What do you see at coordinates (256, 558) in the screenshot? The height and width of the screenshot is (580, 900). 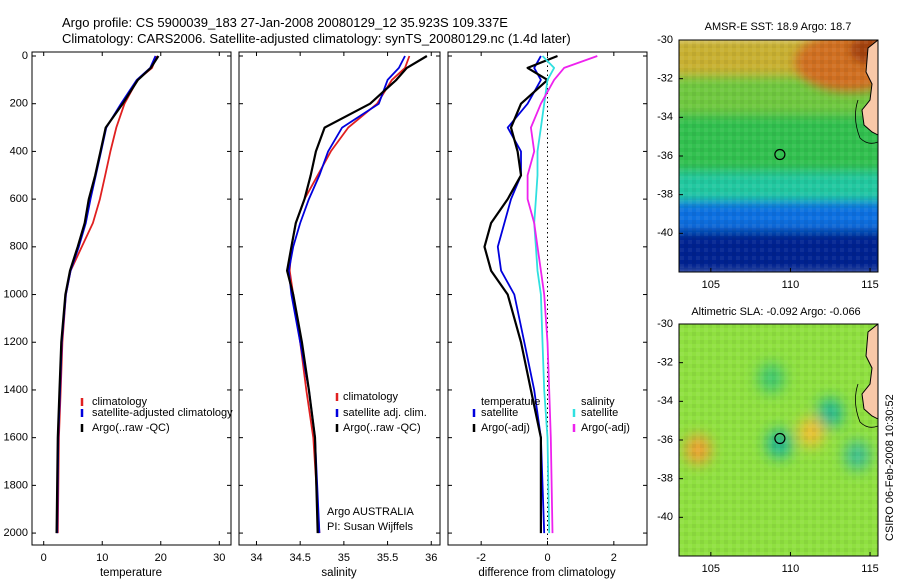 I see `x-tick-label: 34` at bounding box center [256, 558].